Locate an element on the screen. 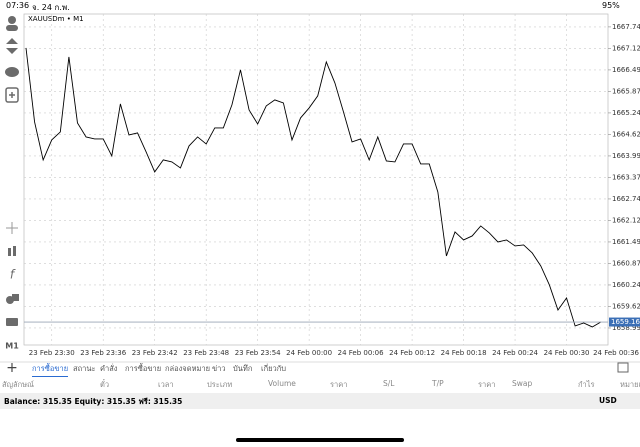  y-tick-label: 1658.995 is located at coordinates (626, 328).